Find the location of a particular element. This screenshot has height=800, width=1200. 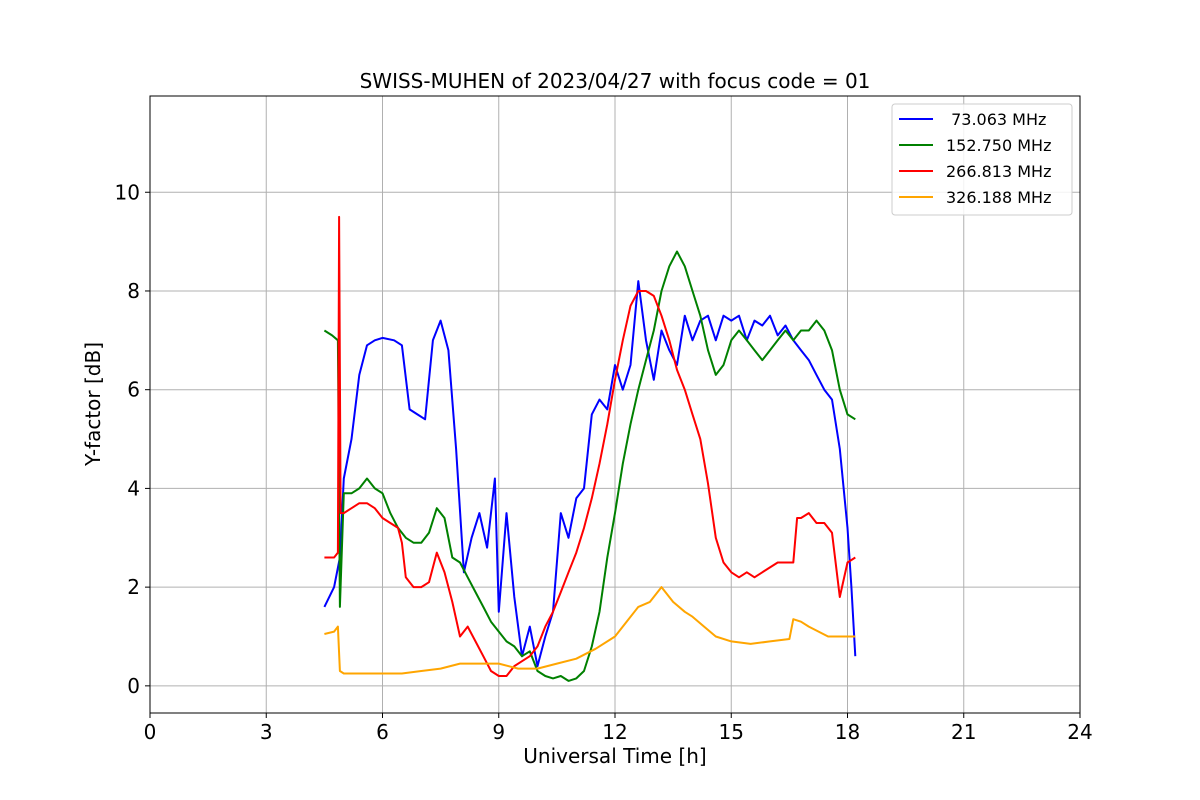

x-tick-label: 24 is located at coordinates (1079, 732).